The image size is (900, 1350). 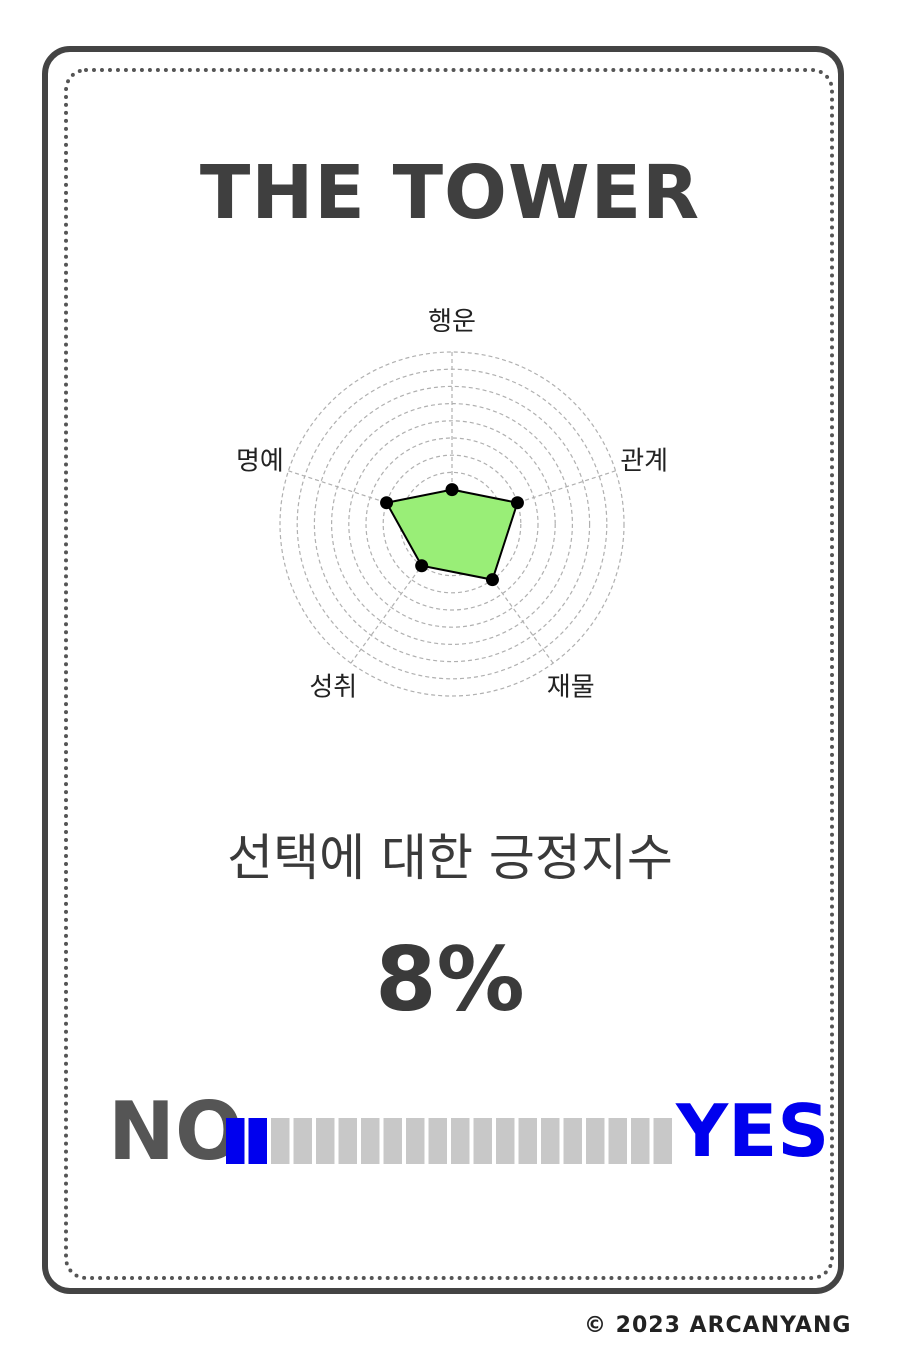 I want to click on radar-axis-label: 성취, so click(x=333, y=687).